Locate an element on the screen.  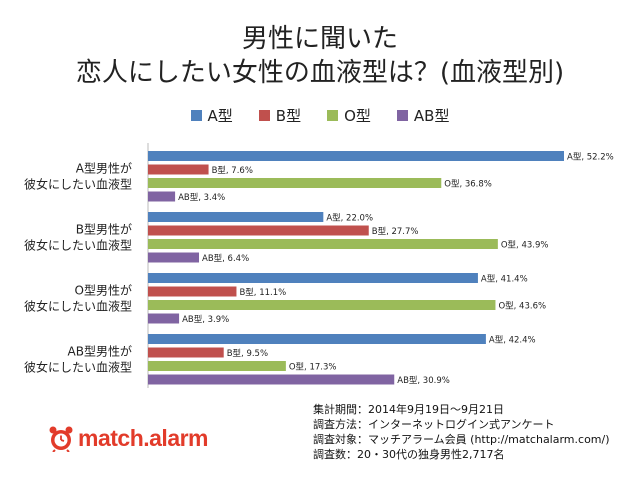
alarm-clock-icon is located at coordinates (61, 439).